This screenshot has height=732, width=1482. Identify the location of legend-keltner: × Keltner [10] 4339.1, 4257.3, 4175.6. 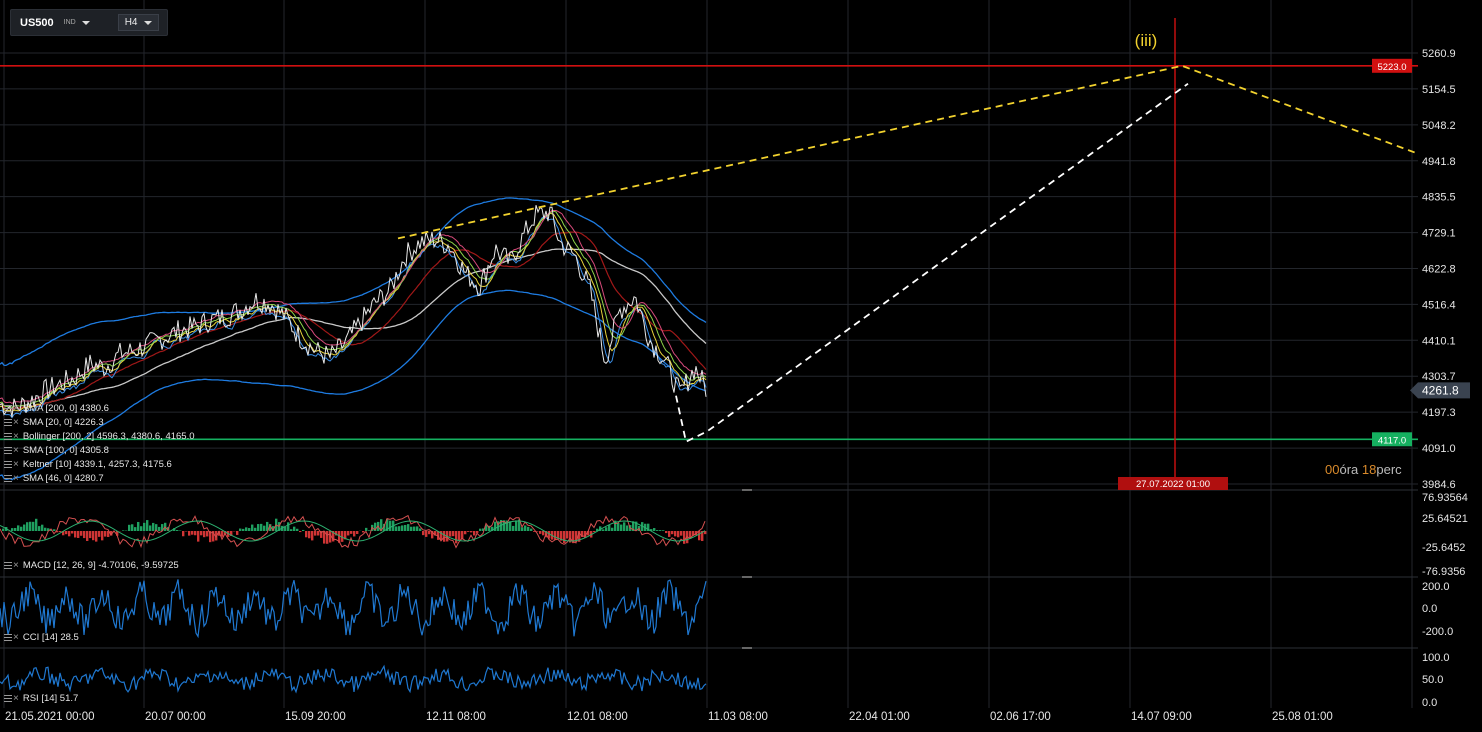
(88, 464).